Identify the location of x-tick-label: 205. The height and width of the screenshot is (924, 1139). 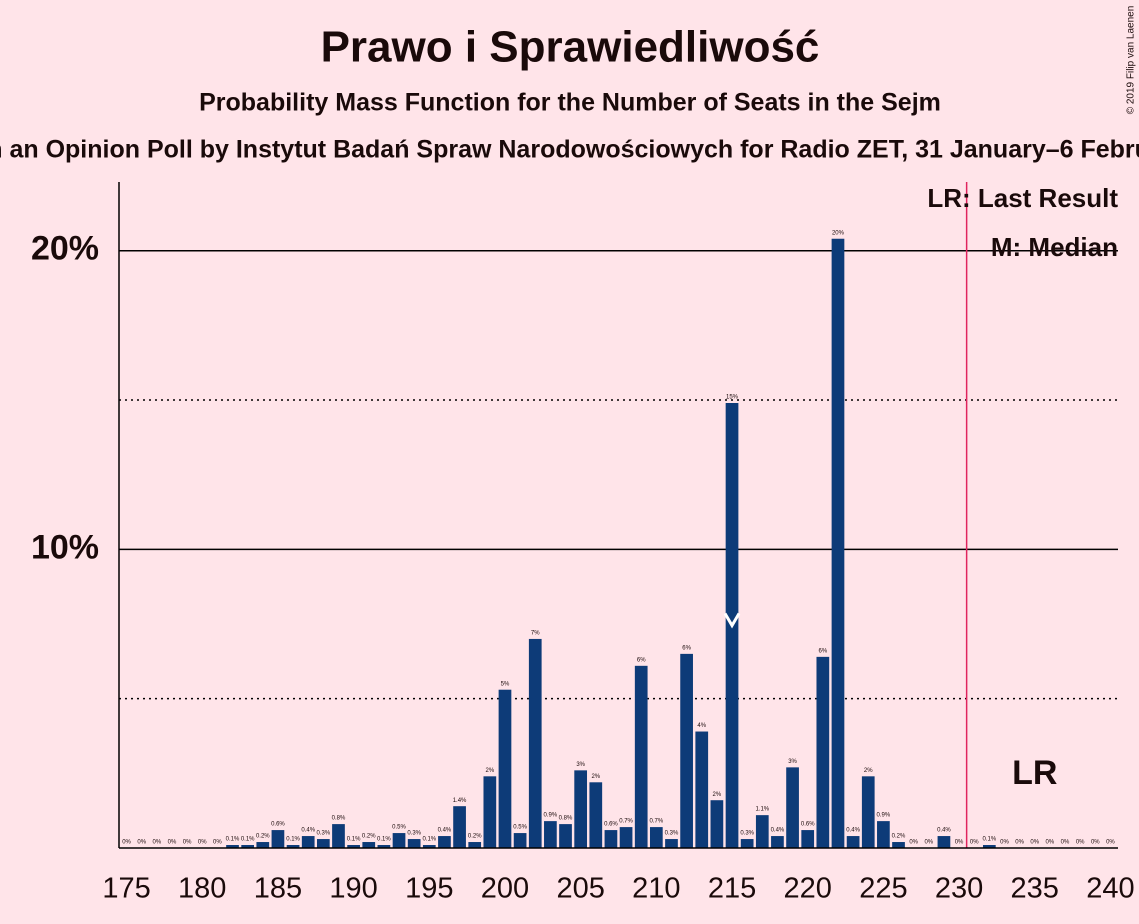
(580, 889).